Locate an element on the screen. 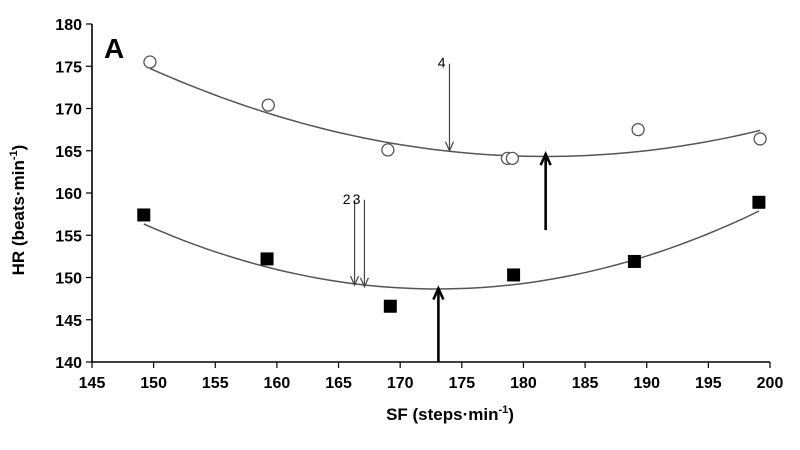  x-axis-title-end: ) is located at coordinates (511, 414).